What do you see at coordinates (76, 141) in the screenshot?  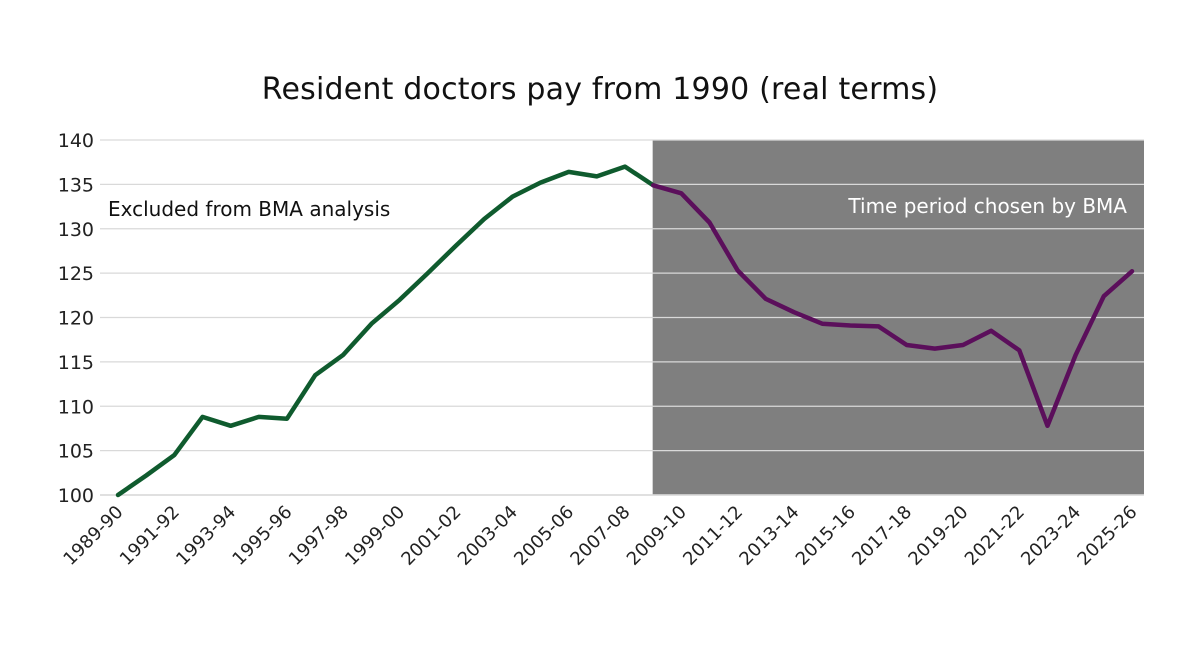 I see `y-tick-label: 140` at bounding box center [76, 141].